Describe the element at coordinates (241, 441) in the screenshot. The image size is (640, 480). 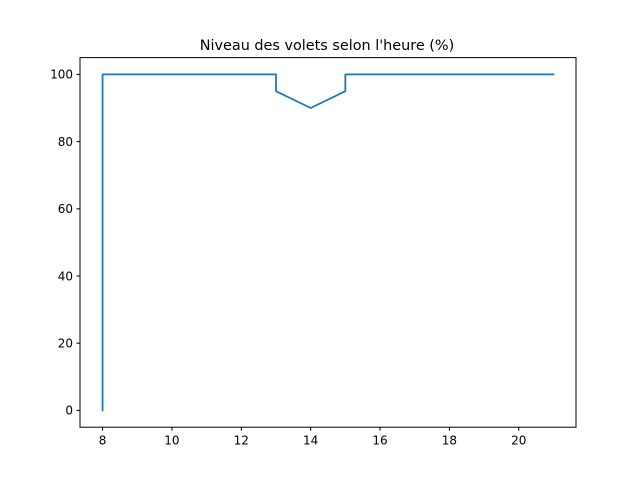
I see `x-tick-label: 12` at that location.